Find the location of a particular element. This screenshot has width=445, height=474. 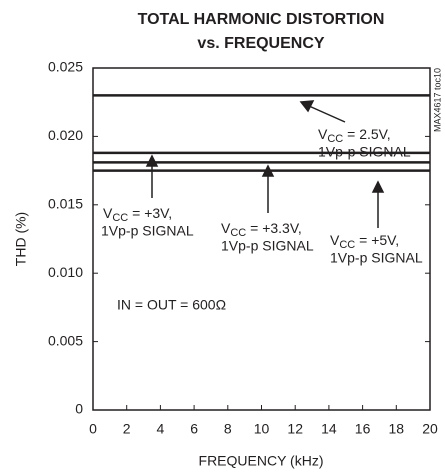

x-tick-label: 14 is located at coordinates (329, 429).